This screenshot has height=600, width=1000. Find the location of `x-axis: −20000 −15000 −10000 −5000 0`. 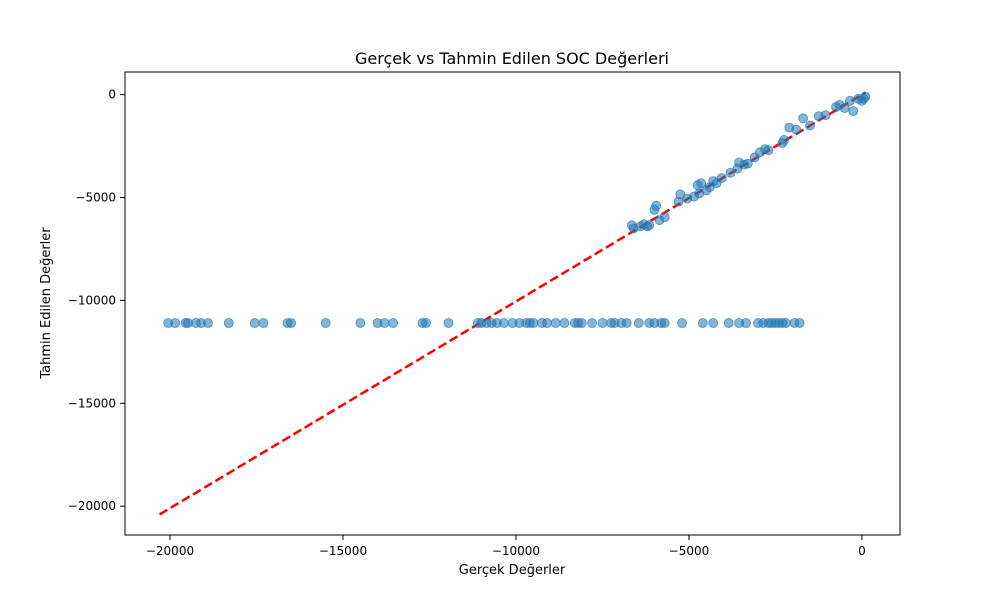

x-axis: −20000 −15000 −10000 −5000 0 is located at coordinates (506, 546).